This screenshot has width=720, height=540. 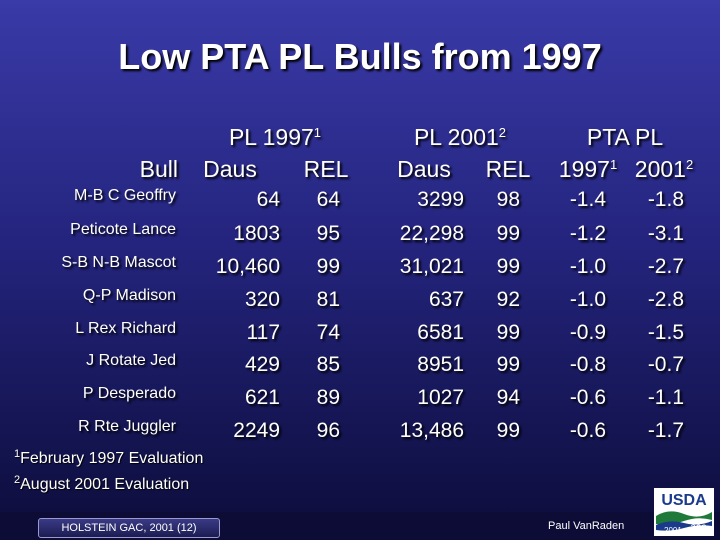 I want to click on header-year-1997-sup: 1, so click(x=613, y=164).